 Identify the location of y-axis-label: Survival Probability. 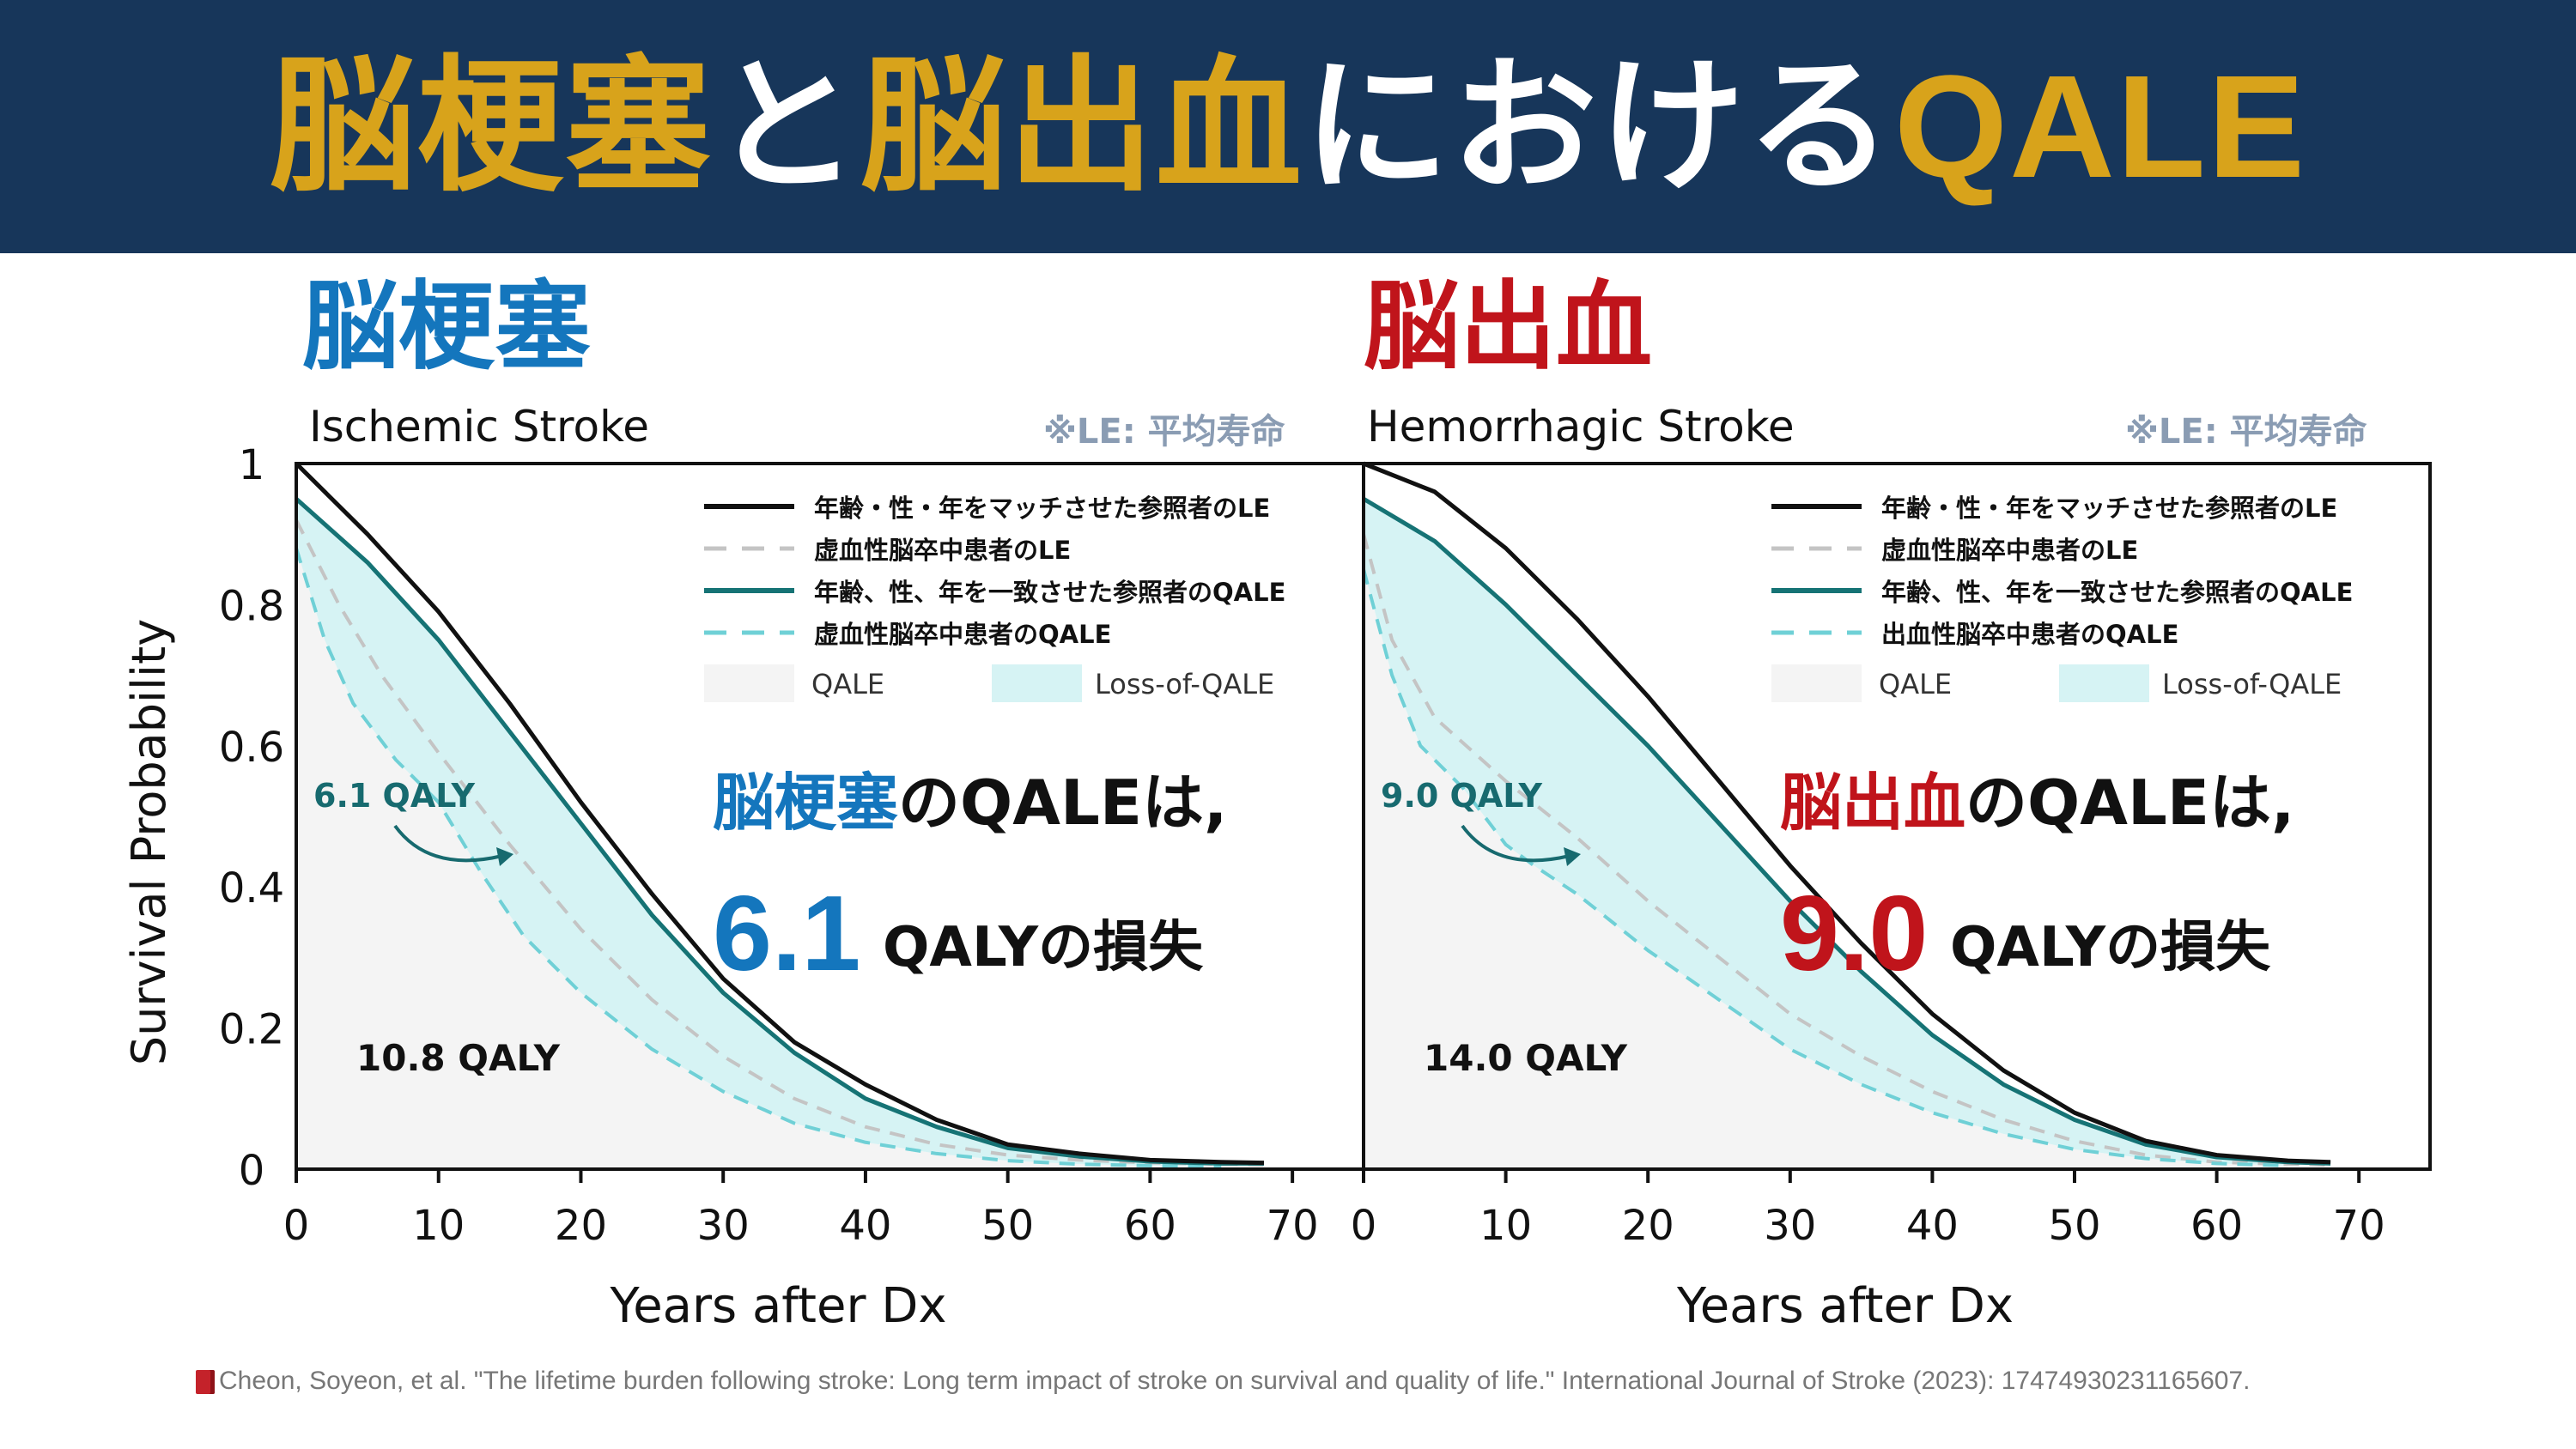
(149, 842).